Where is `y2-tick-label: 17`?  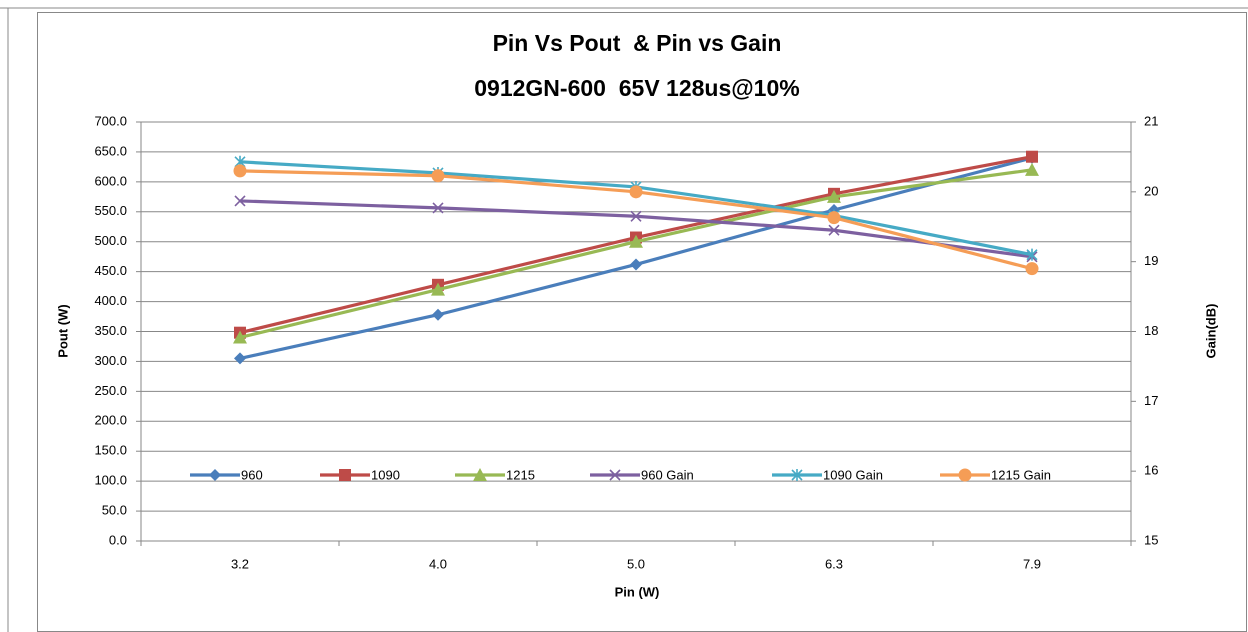 y2-tick-label: 17 is located at coordinates (1151, 400).